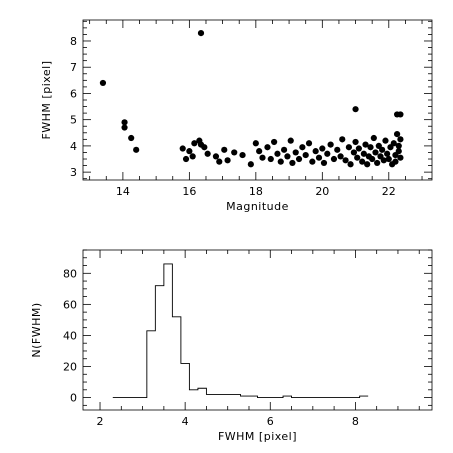  What do you see at coordinates (46, 99) in the screenshot?
I see `y-axis-label: FWHM [pixel]` at bounding box center [46, 99].